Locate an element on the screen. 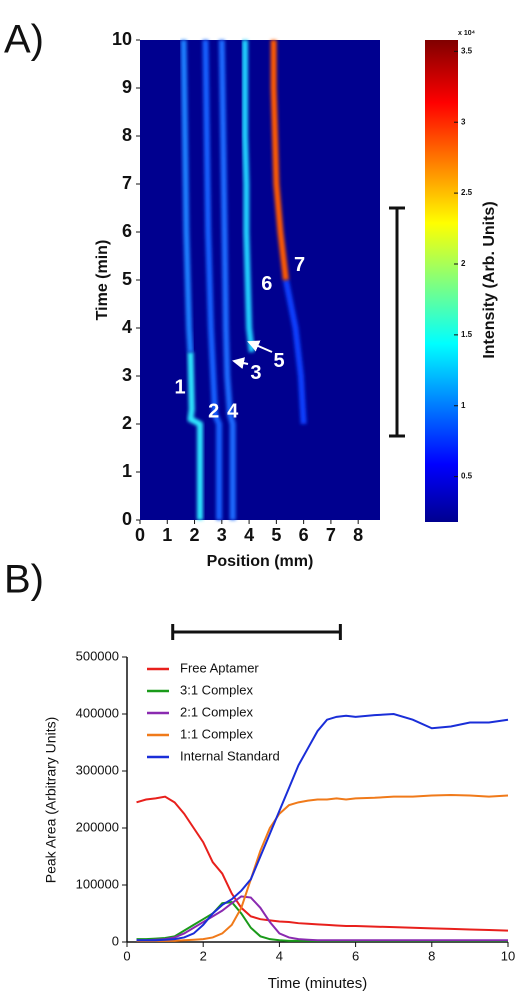 This screenshot has height=999, width=525. x-tick-label: 1 is located at coordinates (167, 535).